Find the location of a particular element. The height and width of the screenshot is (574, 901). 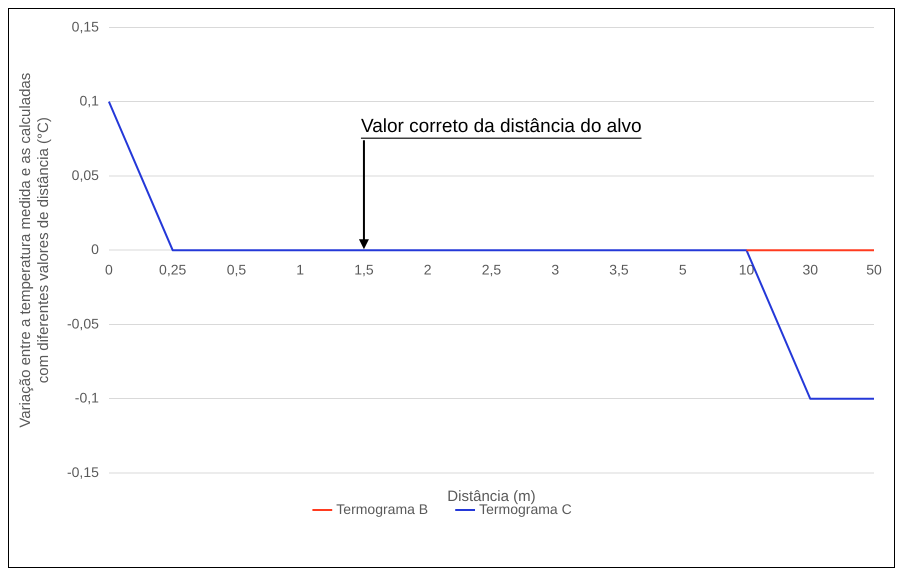

x-tick-label: 0,5 is located at coordinates (236, 269).